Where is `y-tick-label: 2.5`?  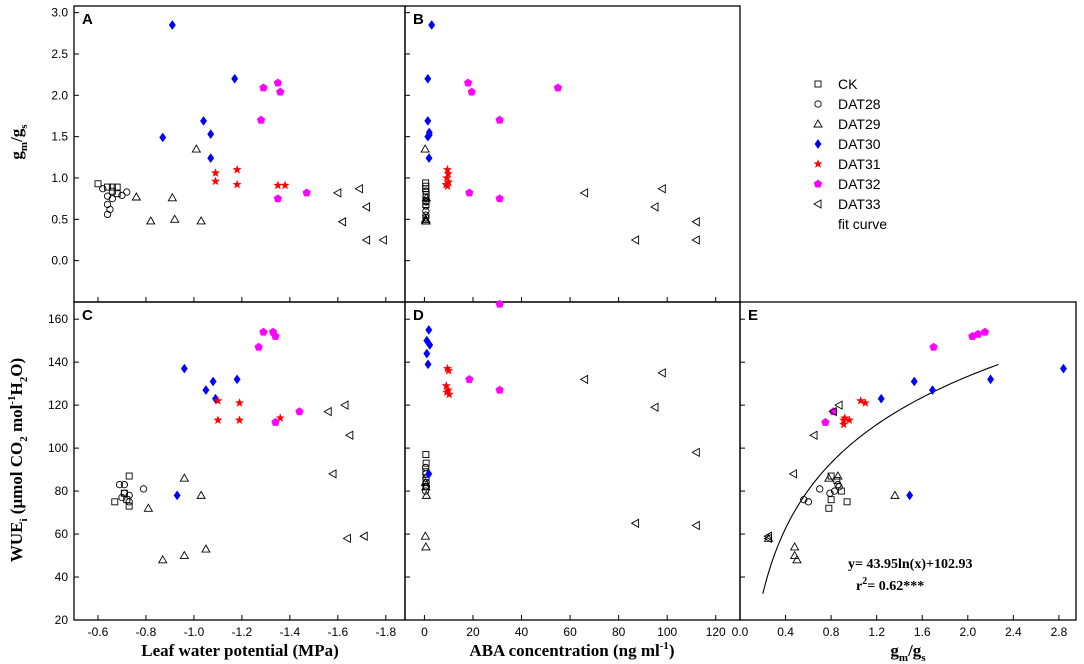 y-tick-label: 2.5 is located at coordinates (59, 54).